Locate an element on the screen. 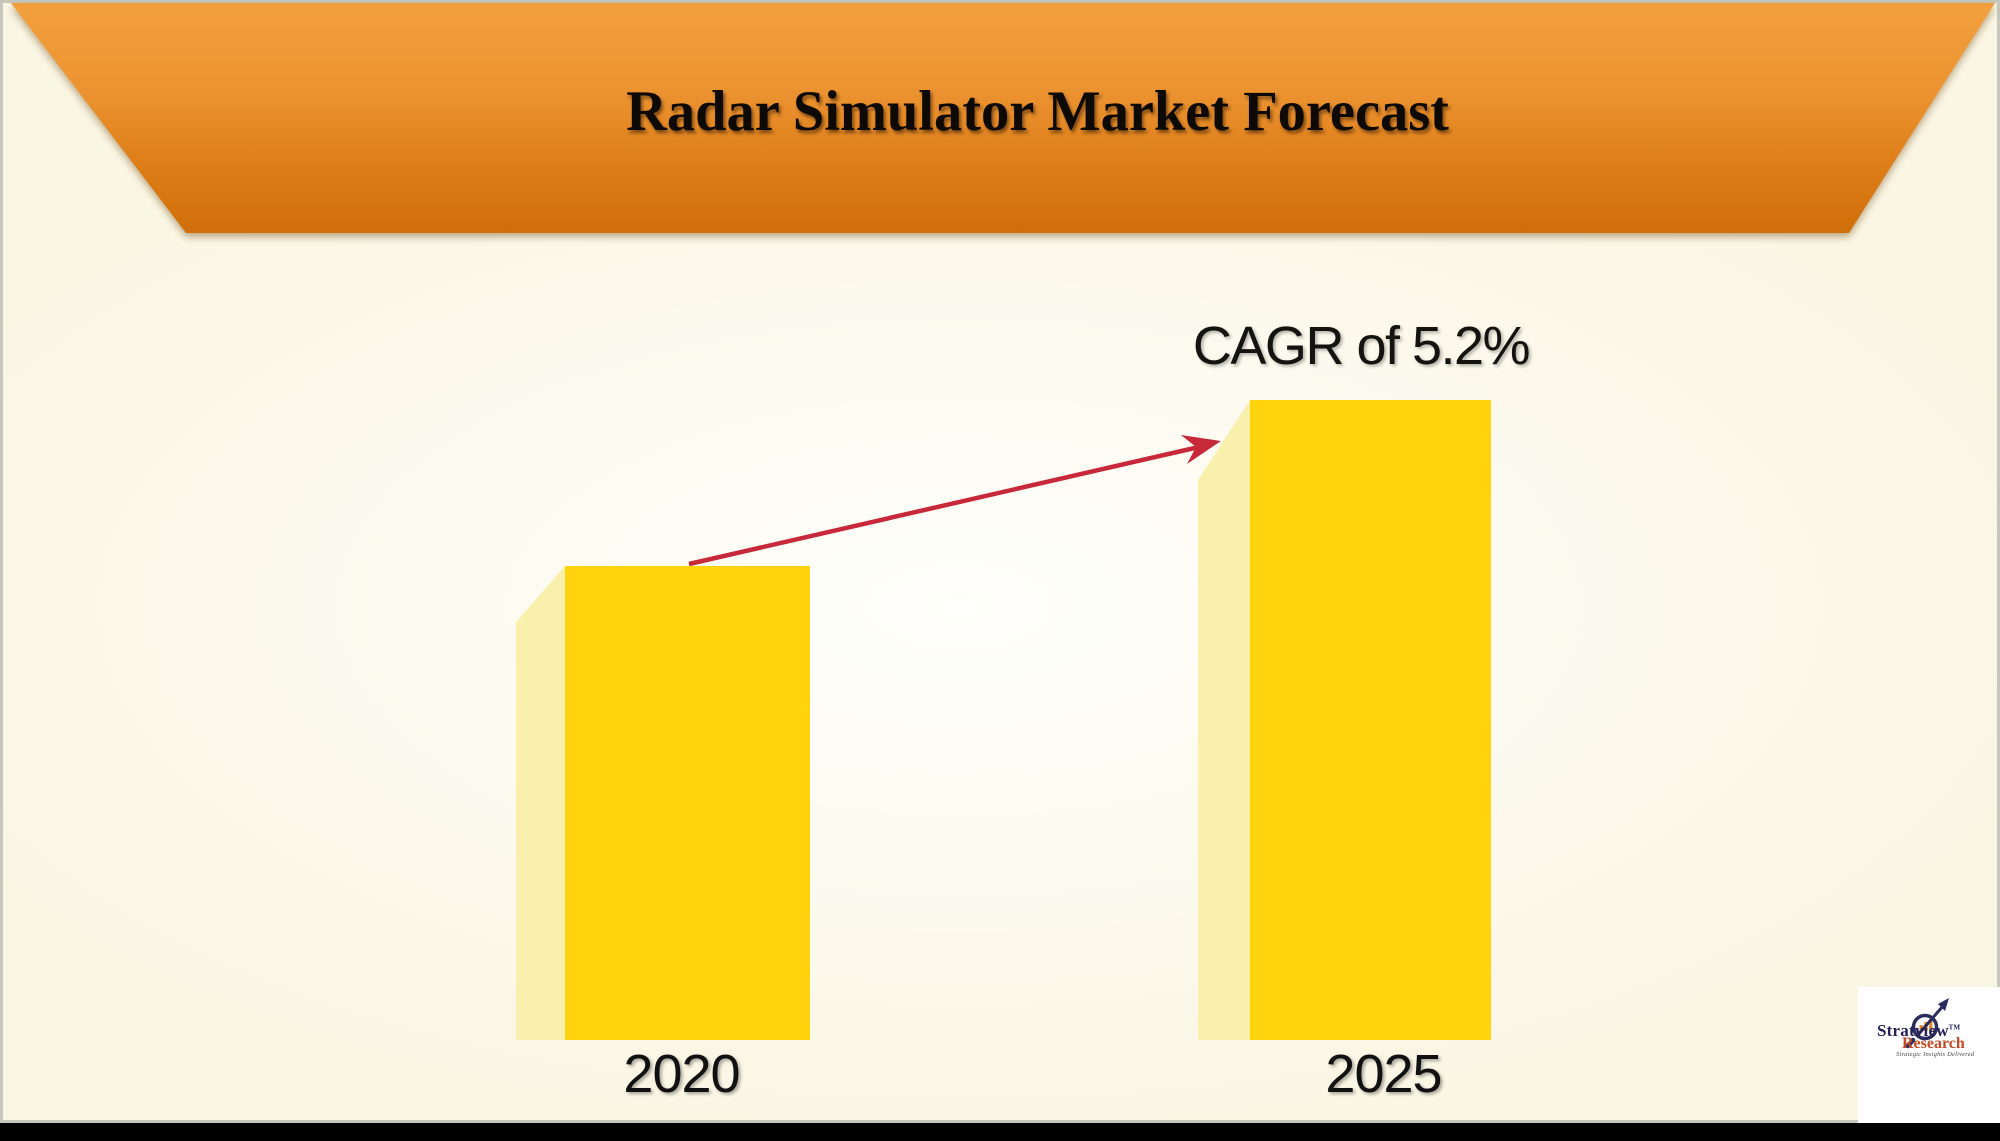 The image size is (2000, 1141). bar-2025-side-face is located at coordinates (1224, 720).